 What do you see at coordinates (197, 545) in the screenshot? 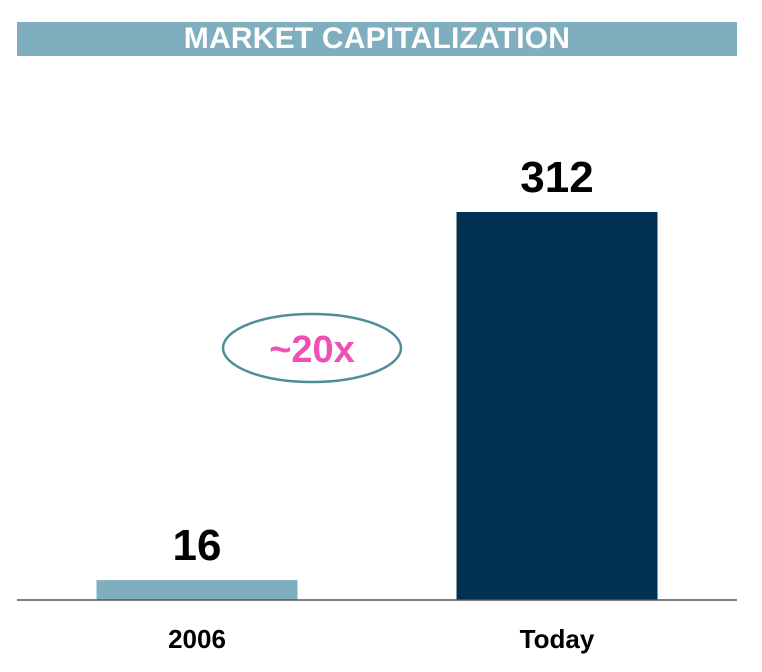
I see `data-label-2006: 16` at bounding box center [197, 545].